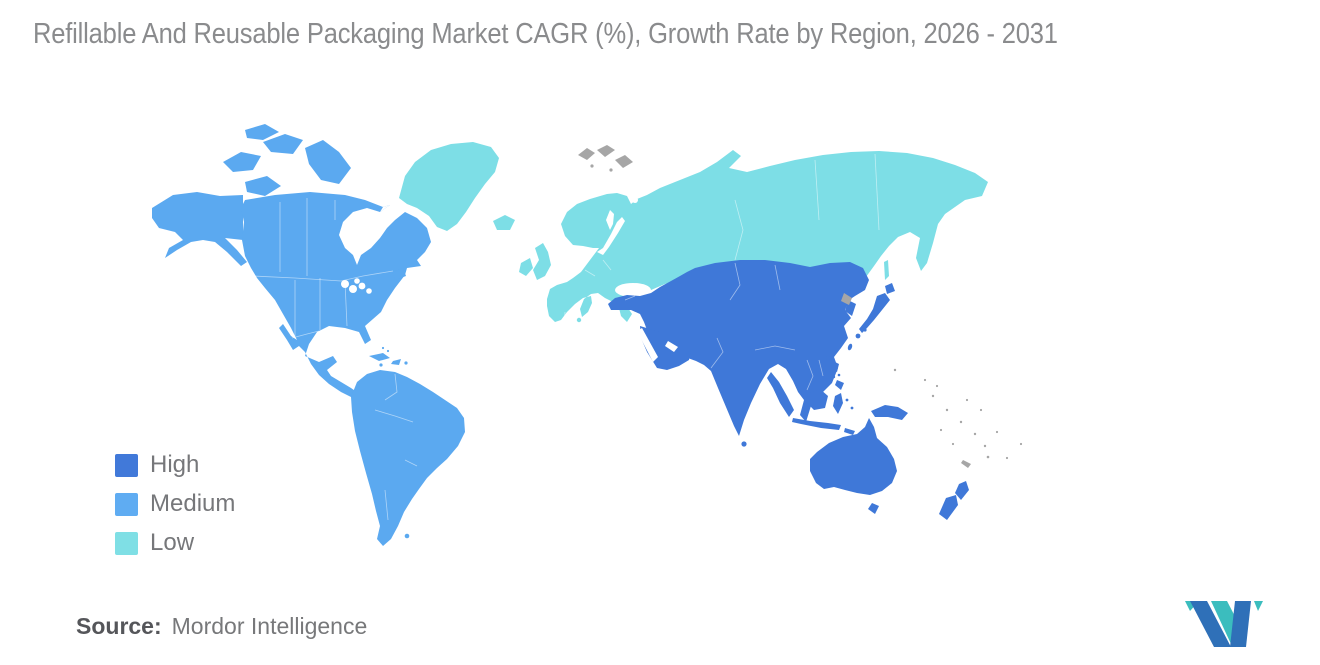  I want to click on map-region-tasmania, so click(873, 508).